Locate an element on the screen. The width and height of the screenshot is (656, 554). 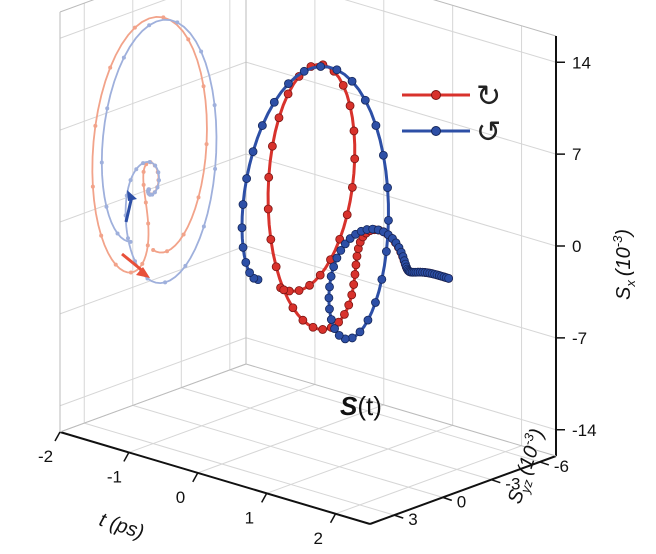
x-tick-label: -2 is located at coordinates (45, 456).